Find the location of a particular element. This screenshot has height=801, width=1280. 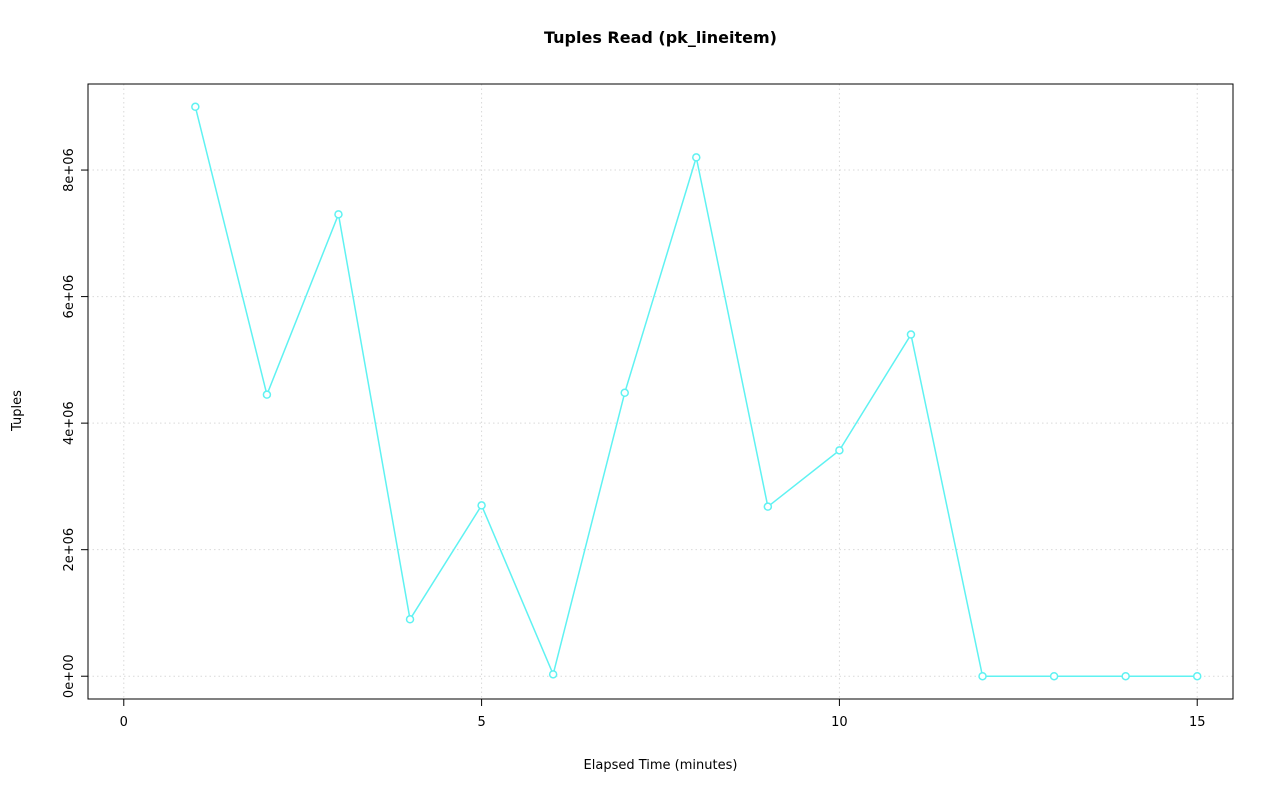

y-tick-label: 6e+06 is located at coordinates (69, 297).